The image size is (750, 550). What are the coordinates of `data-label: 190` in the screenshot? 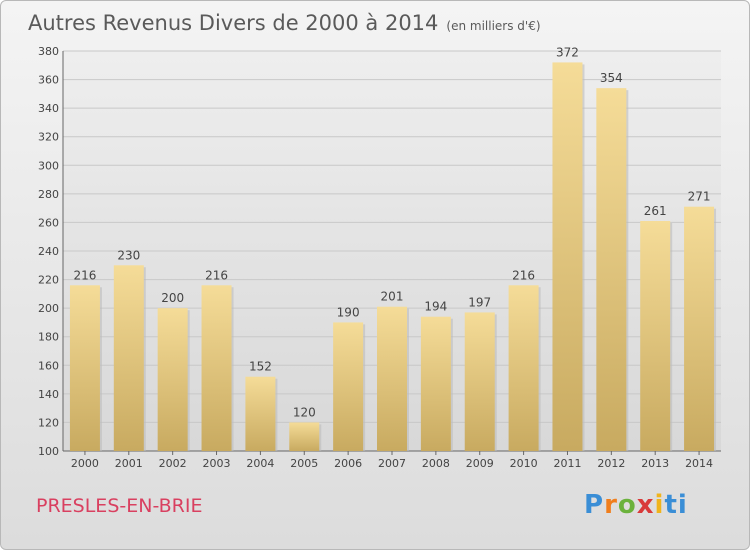 It's located at (348, 312).